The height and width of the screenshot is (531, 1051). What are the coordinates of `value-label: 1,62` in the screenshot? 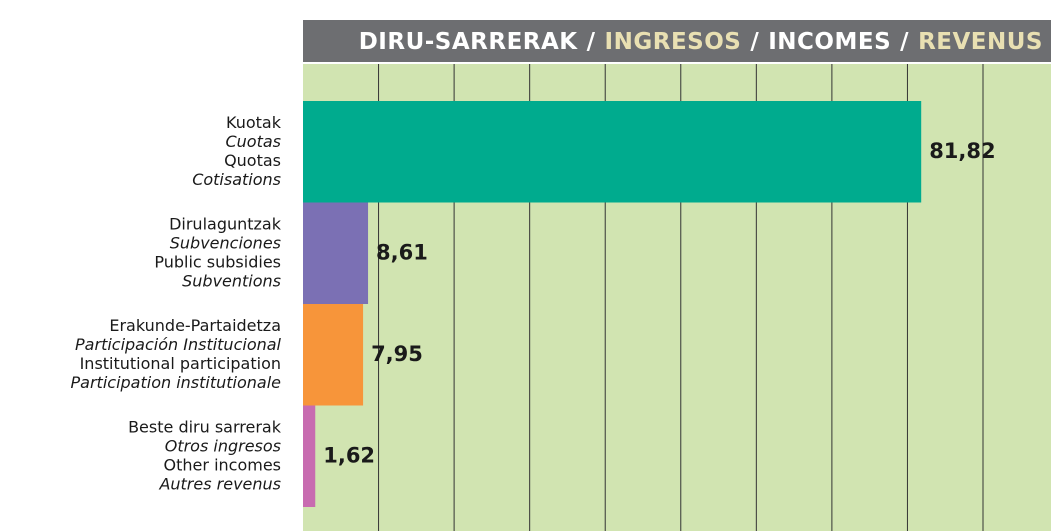 It's located at (349, 455).